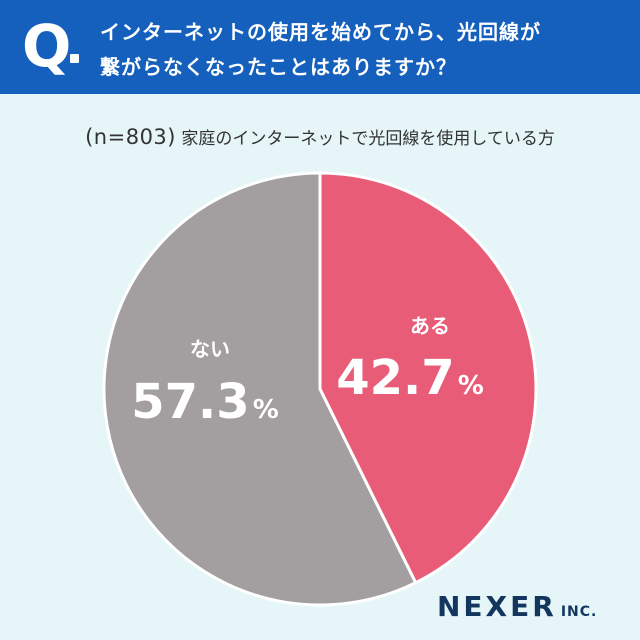 The image size is (640, 640). I want to click on question-line-2: 繋がらなくなったことはありますか？, so click(278, 67).